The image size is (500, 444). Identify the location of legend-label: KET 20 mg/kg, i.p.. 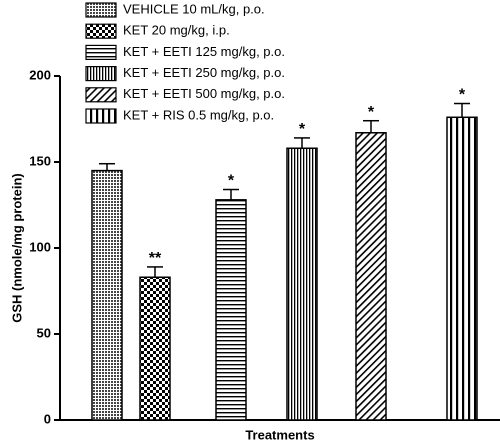
(176, 30).